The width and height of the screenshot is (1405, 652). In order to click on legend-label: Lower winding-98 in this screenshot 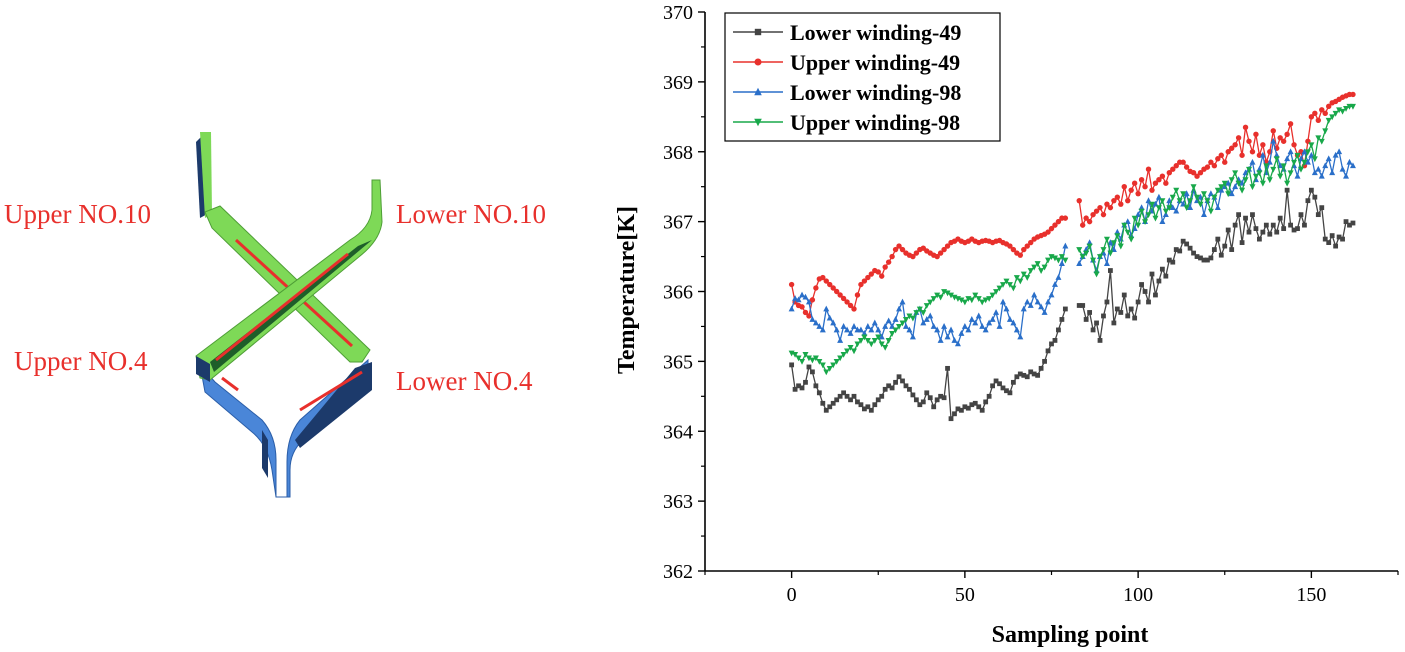, I will do `click(875, 92)`.